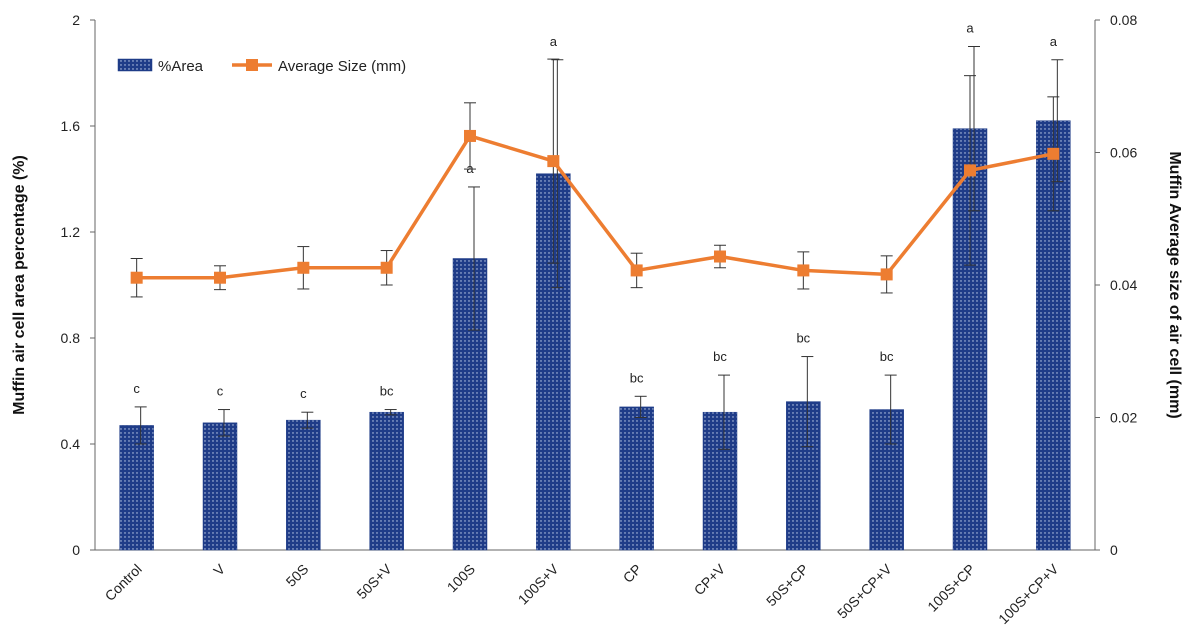 Image resolution: width=1189 pixels, height=637 pixels. I want to click on left-tick-label: 0, so click(76, 550).